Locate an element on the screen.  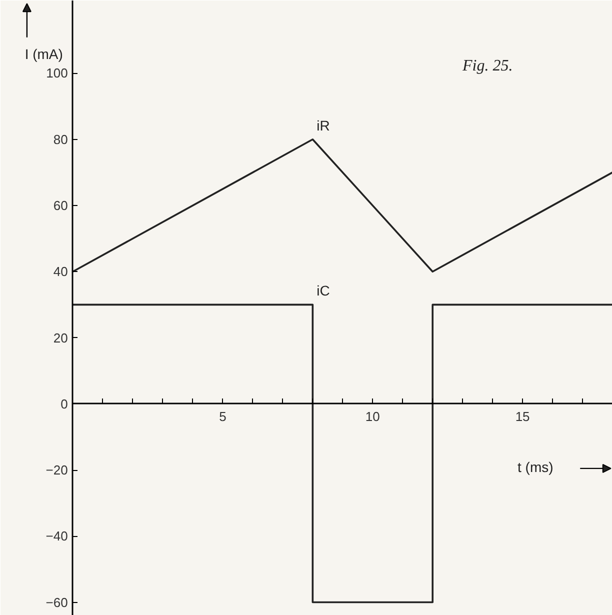
y-tick-label: 0 is located at coordinates (64, 404).